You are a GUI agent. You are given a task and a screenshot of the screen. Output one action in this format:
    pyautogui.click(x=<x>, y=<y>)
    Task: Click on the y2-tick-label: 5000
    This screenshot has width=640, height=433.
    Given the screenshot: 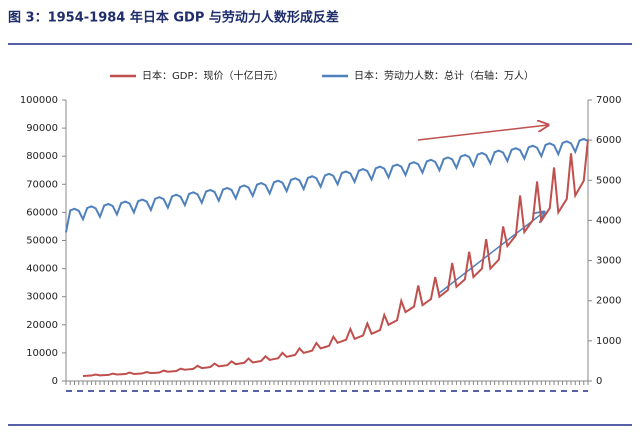 What is the action you would take?
    pyautogui.click(x=608, y=180)
    